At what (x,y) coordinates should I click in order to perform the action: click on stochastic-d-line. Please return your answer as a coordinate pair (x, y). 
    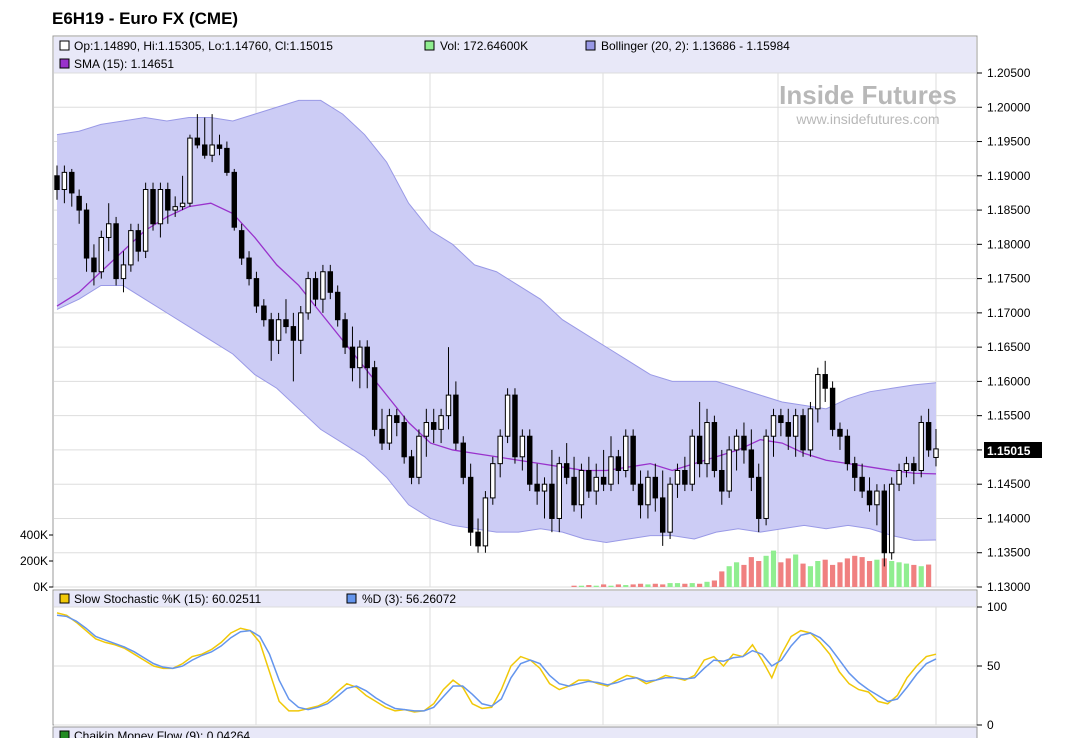
    Looking at the image, I should click on (496, 663).